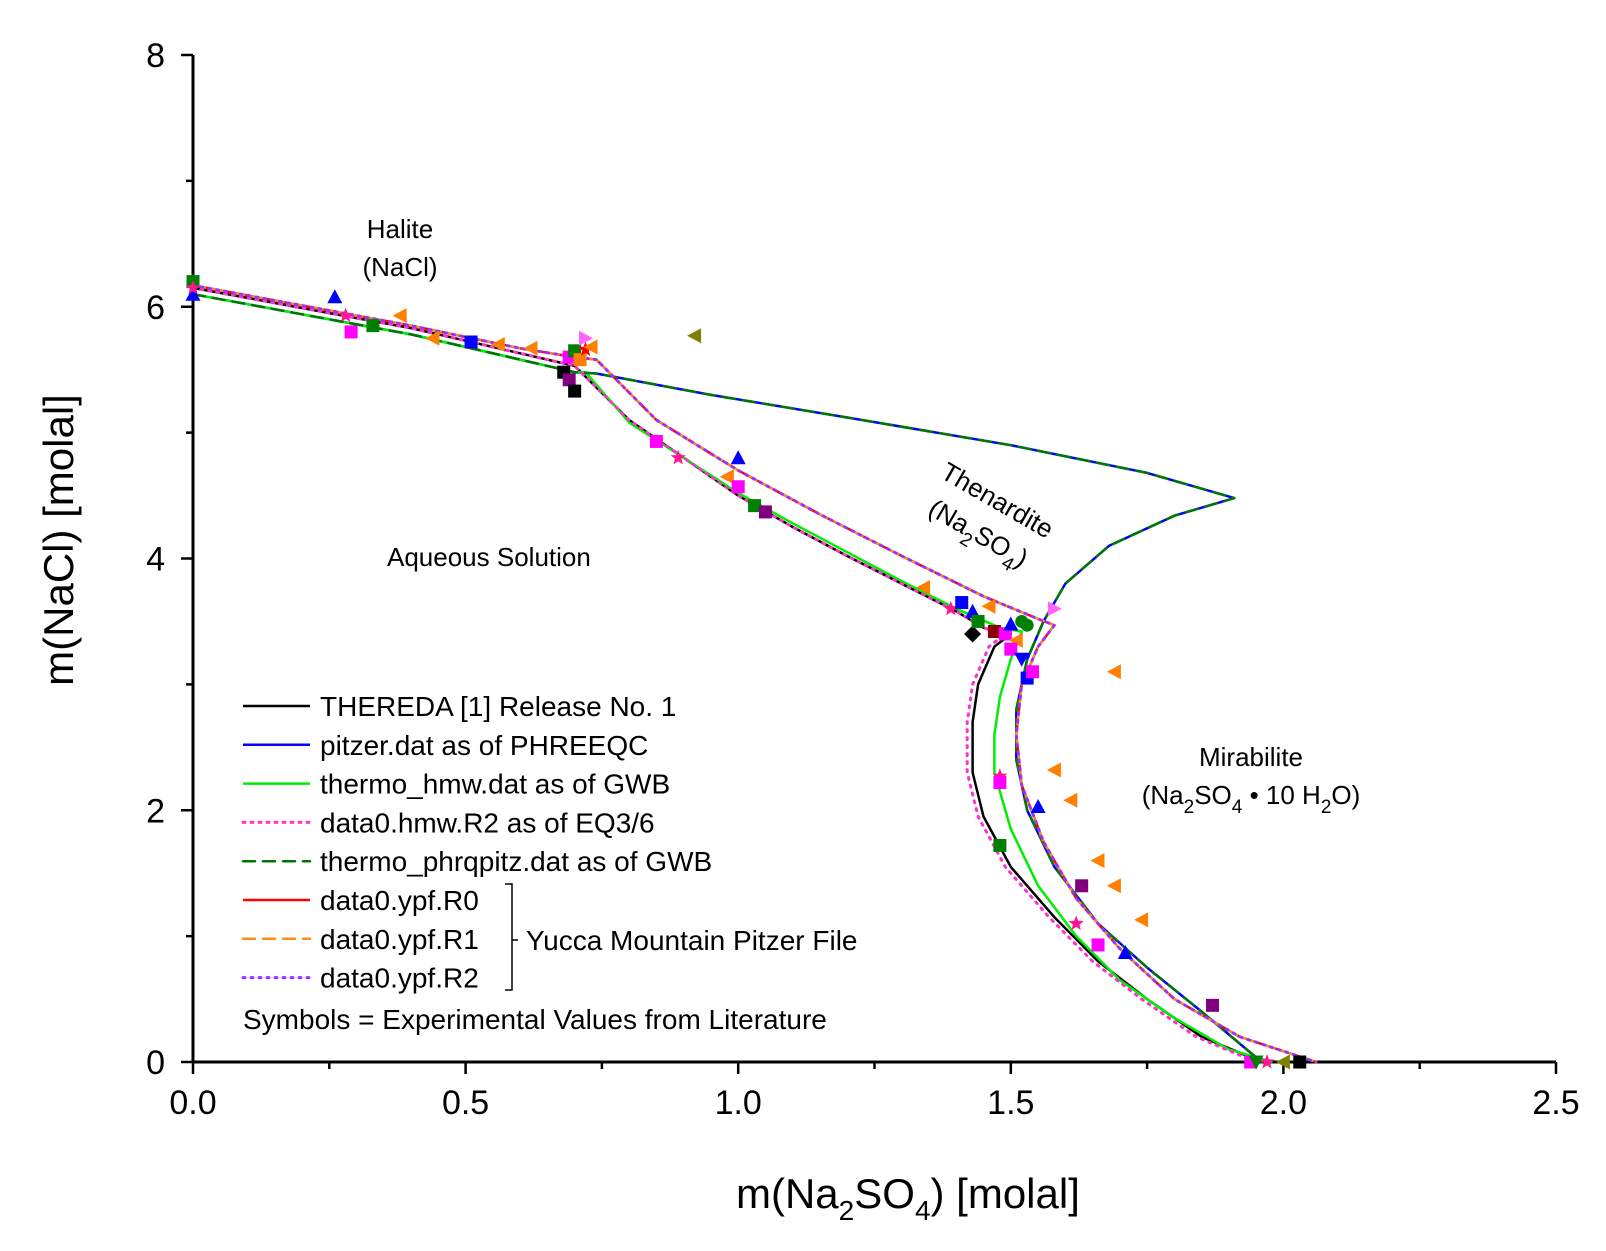 The width and height of the screenshot is (1606, 1251). What do you see at coordinates (874, 1103) in the screenshot?
I see `x-tick-labels: 0.0 0.5 1.0 1.5 2.0 2.5` at bounding box center [874, 1103].